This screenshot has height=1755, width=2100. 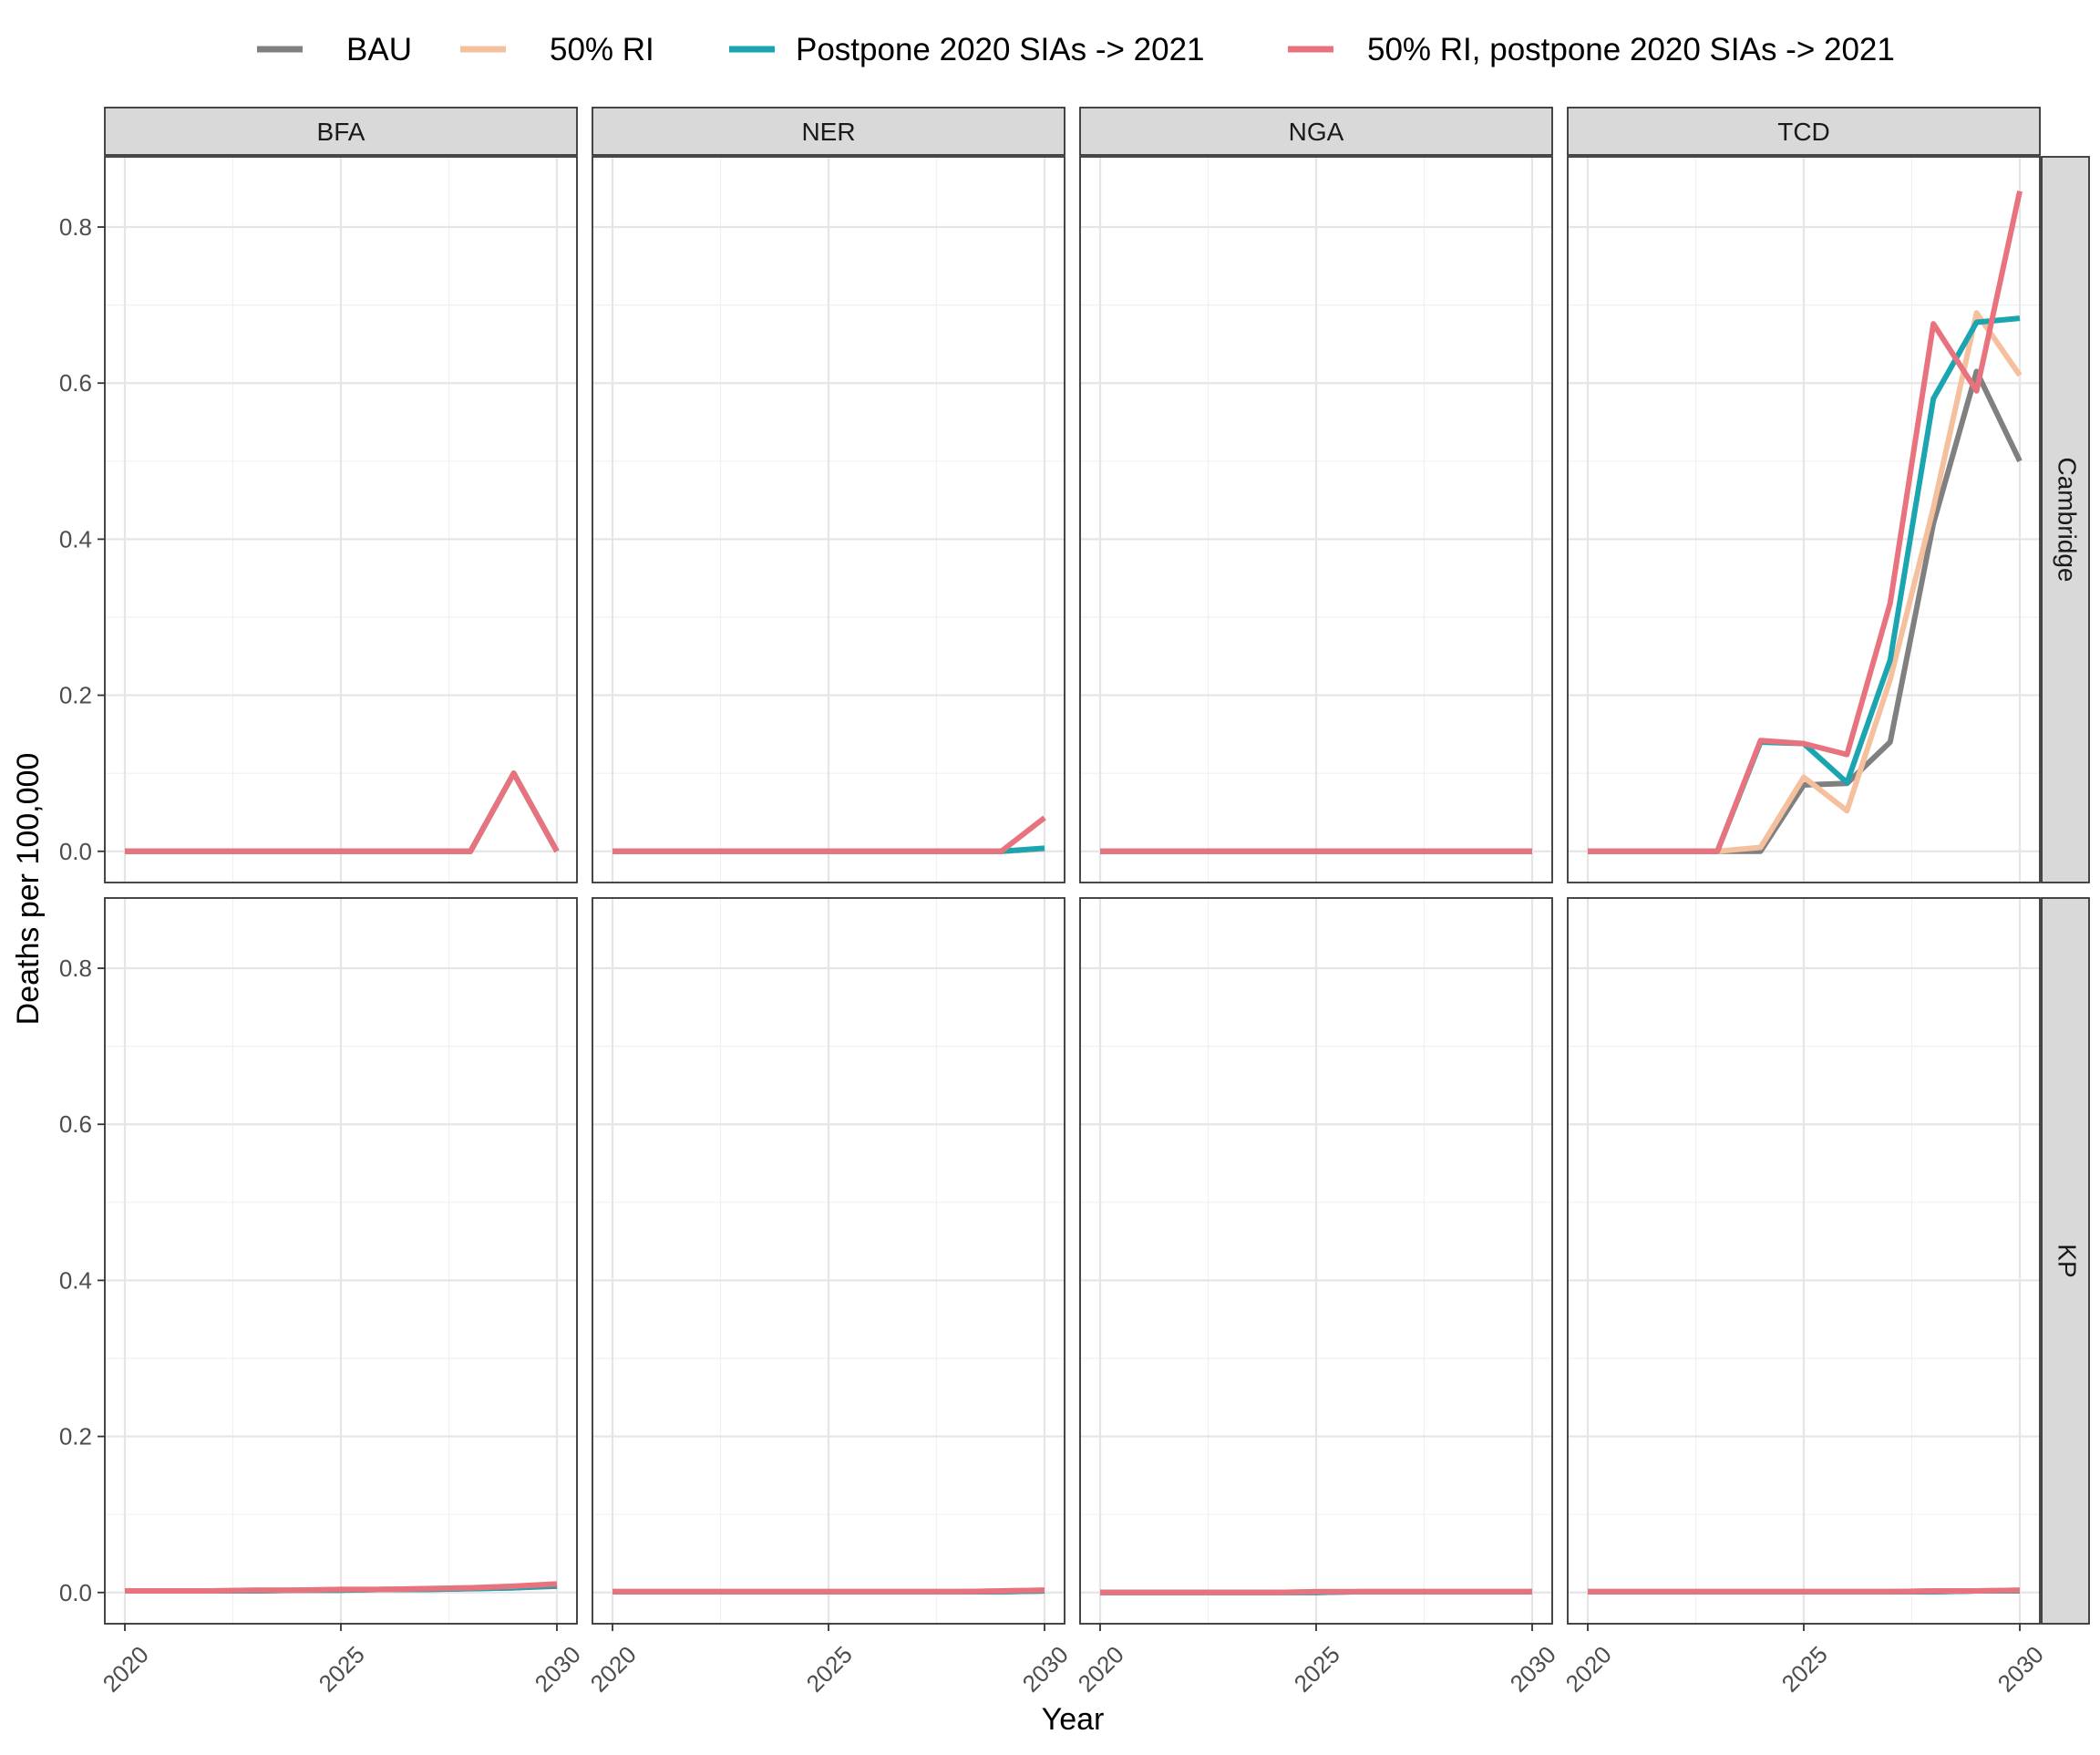 I want to click on y-axis-title: Deaths per 100,000, so click(x=29, y=889).